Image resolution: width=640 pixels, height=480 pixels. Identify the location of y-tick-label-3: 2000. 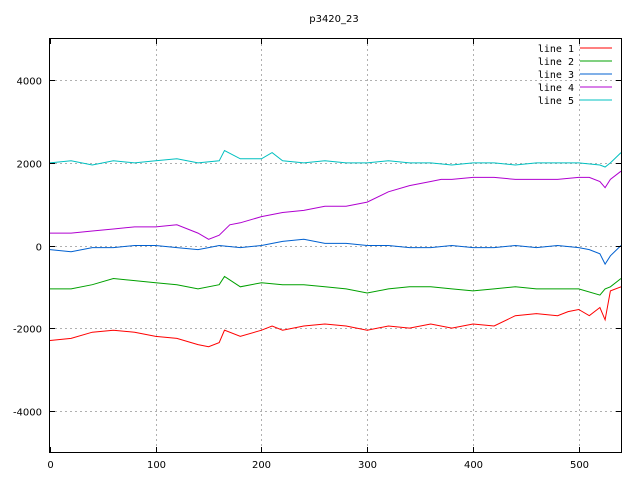
(29, 165).